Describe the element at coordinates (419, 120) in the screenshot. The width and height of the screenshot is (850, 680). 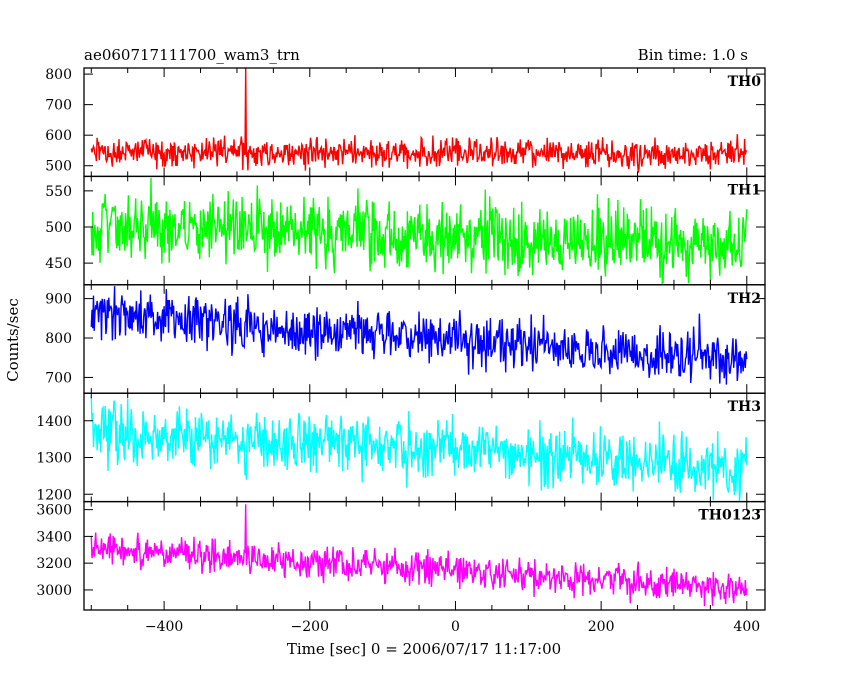
I see `series-line-th0` at that location.